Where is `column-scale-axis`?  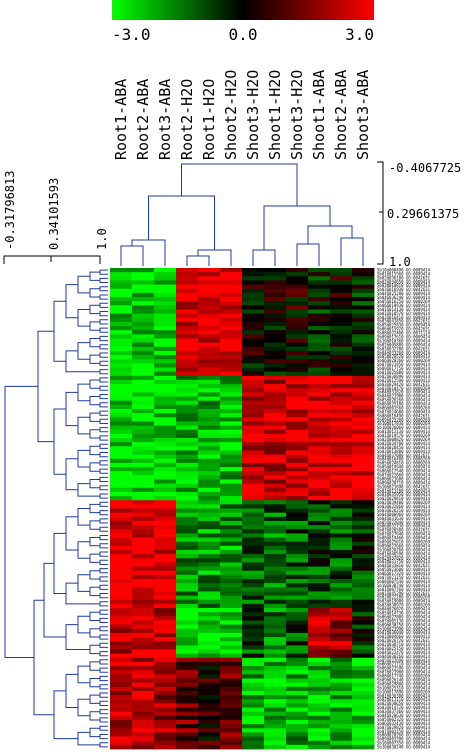 column-scale-axis is located at coordinates (380, 213).